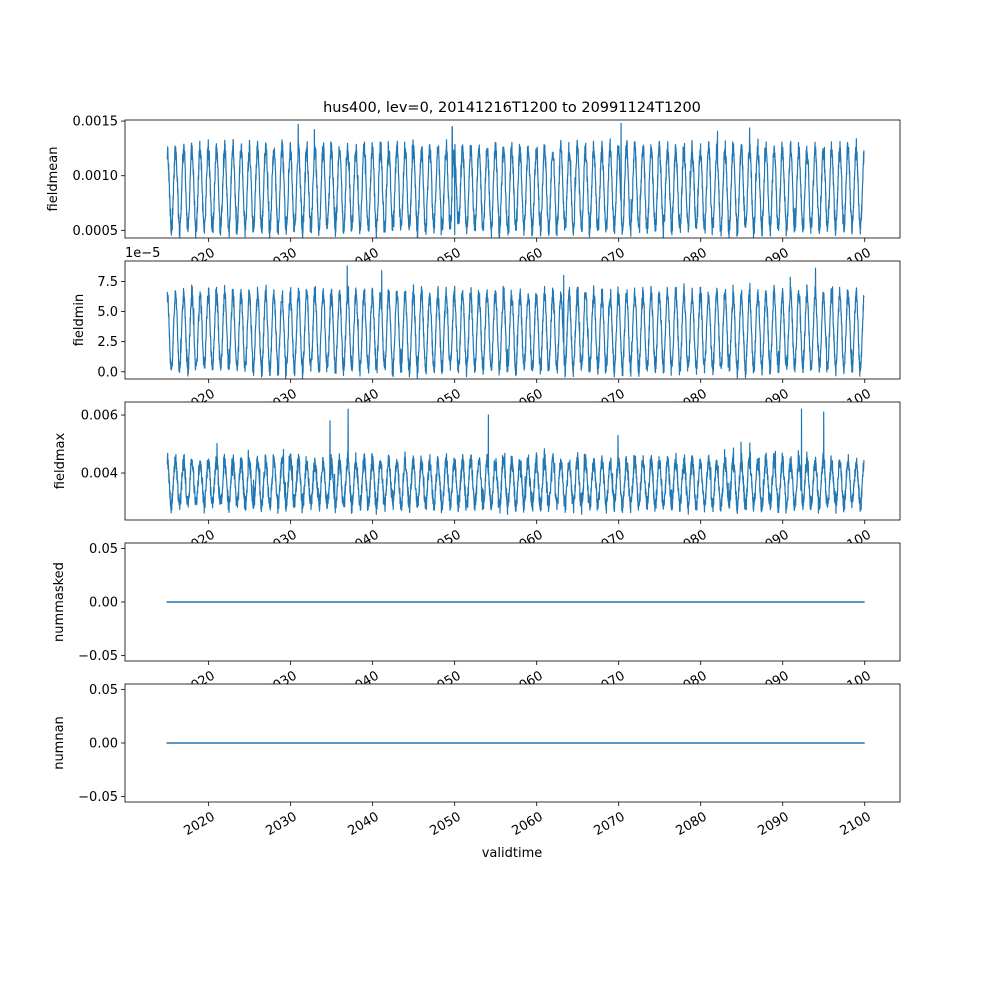 The height and width of the screenshot is (1000, 1000). Describe the element at coordinates (107, 282) in the screenshot. I see `y-tick-label-fieldmin: 7.5` at that location.